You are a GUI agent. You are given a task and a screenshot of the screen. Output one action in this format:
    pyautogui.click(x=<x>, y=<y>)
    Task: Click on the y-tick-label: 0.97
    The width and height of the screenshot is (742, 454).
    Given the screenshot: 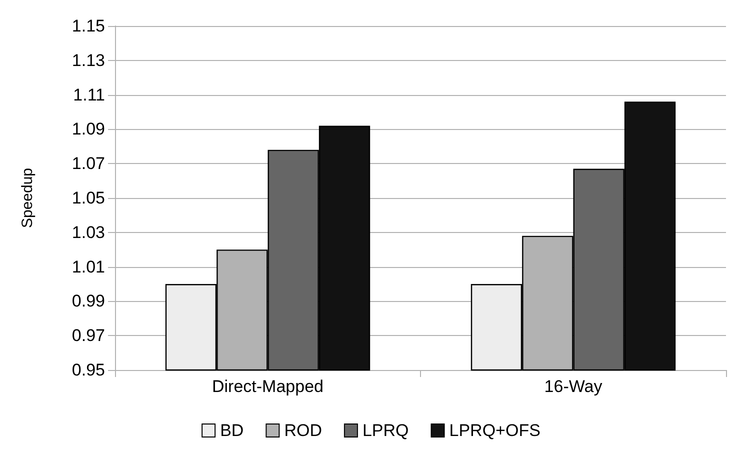 What is the action you would take?
    pyautogui.click(x=88, y=336)
    